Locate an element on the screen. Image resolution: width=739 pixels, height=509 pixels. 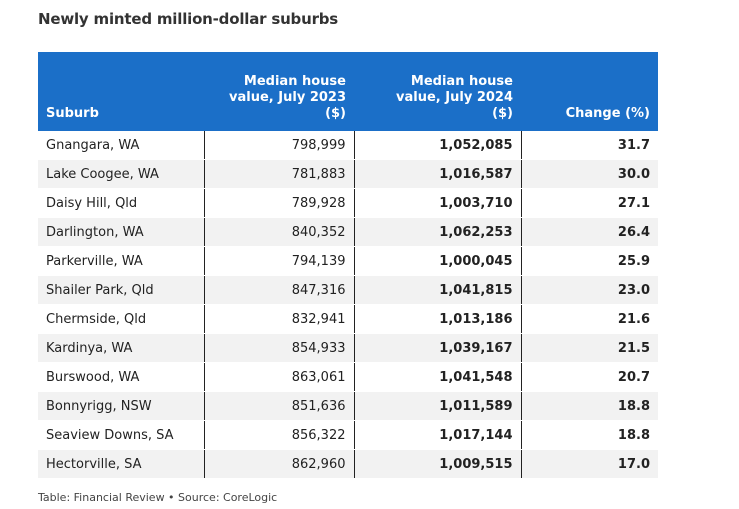
table-row: Chermside, Qld 832,941 1,013,186 21.6 is located at coordinates (348, 319).